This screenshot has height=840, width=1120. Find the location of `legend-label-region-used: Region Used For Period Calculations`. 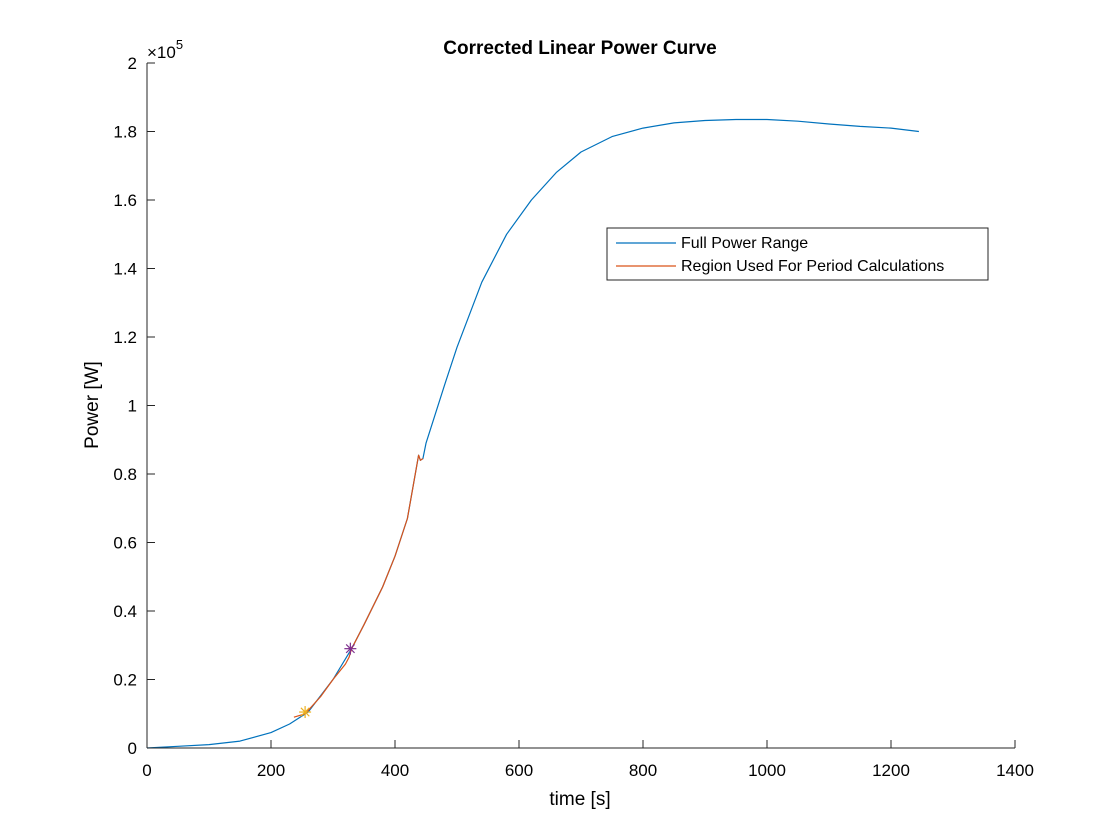

legend-label-region-used: Region Used For Period Calculations is located at coordinates (812, 266).